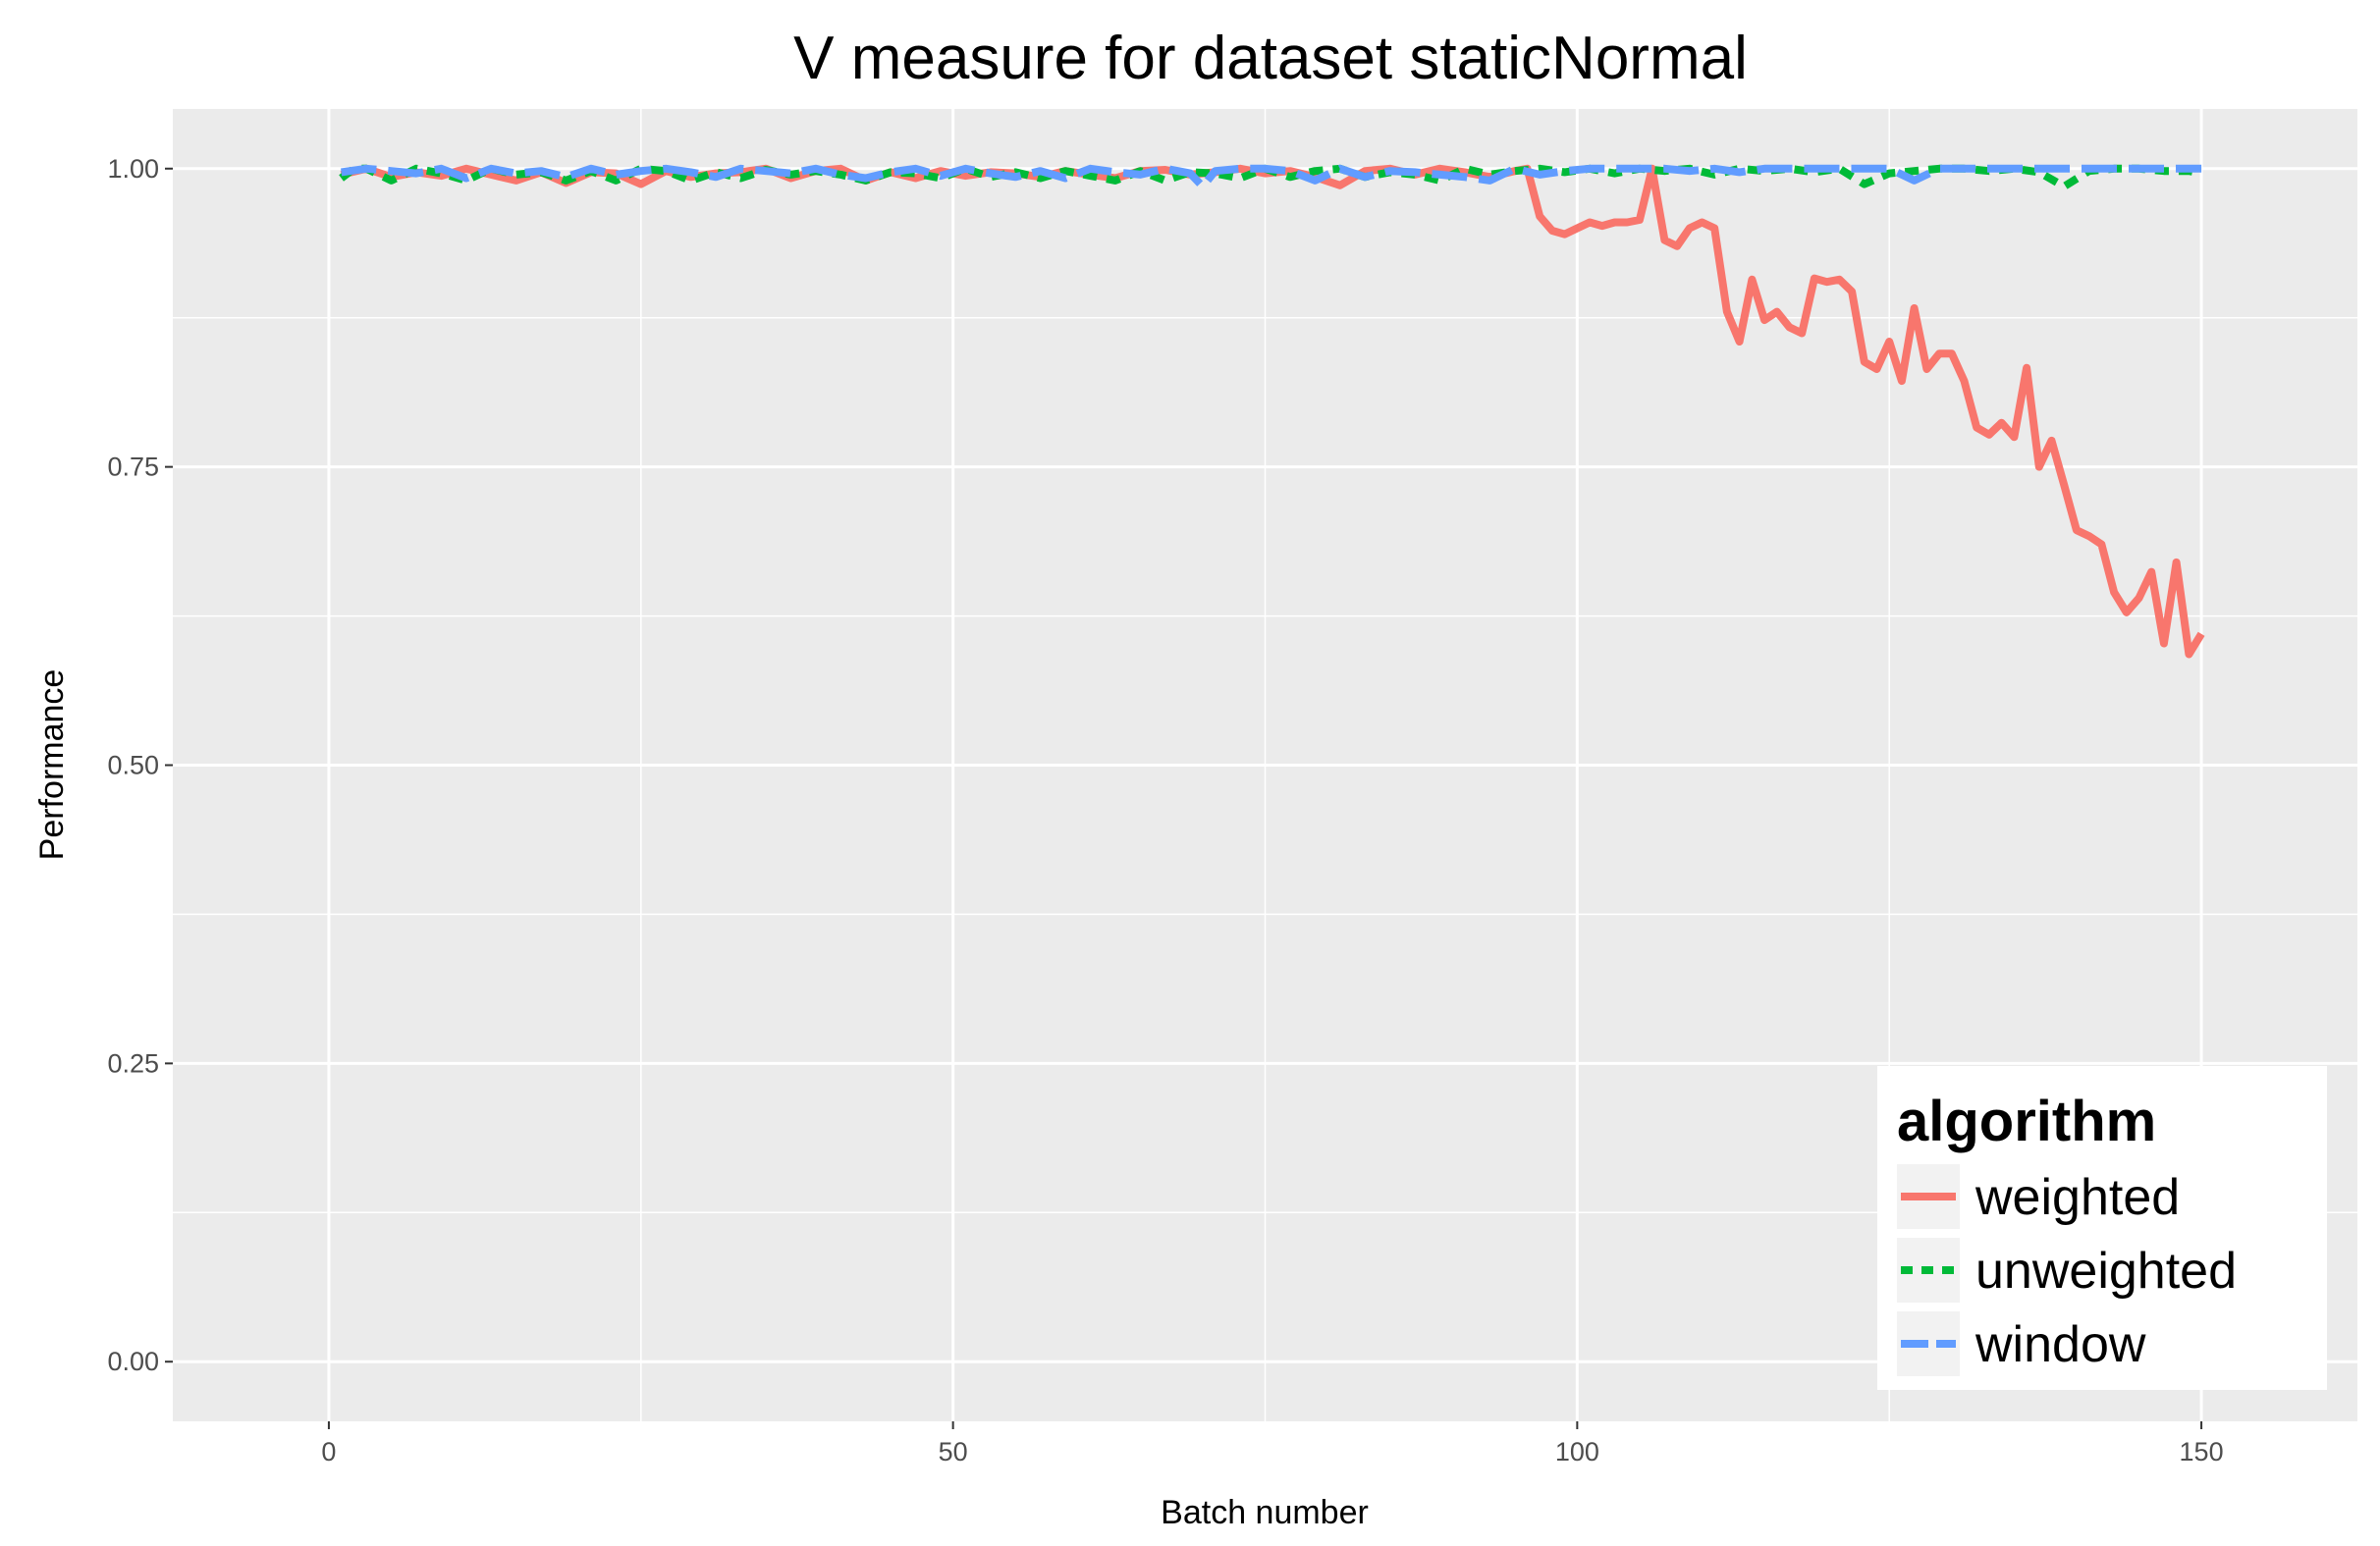 Image resolution: width=2380 pixels, height=1546 pixels. I want to click on y-axis-title: Performance, so click(52, 765).